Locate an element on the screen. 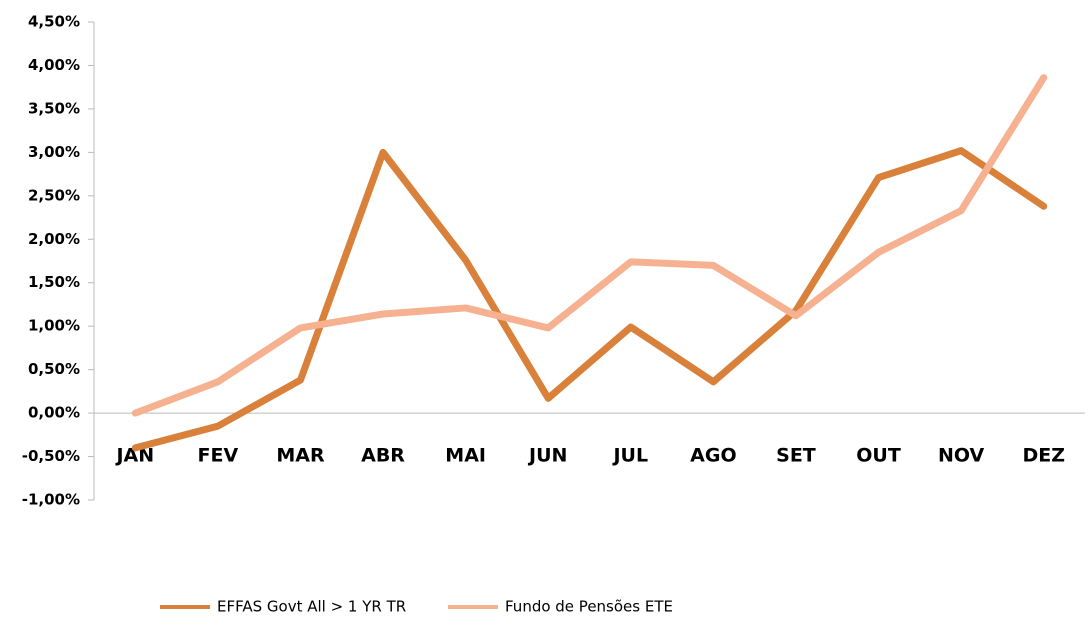 This screenshot has height=619, width=1089. x-tick-label: NOV is located at coordinates (961, 456).